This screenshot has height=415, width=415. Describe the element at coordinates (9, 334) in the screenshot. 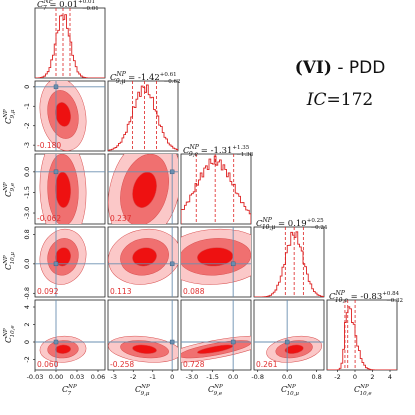

I see `y-axis-label-4: CNP10,e` at that location.